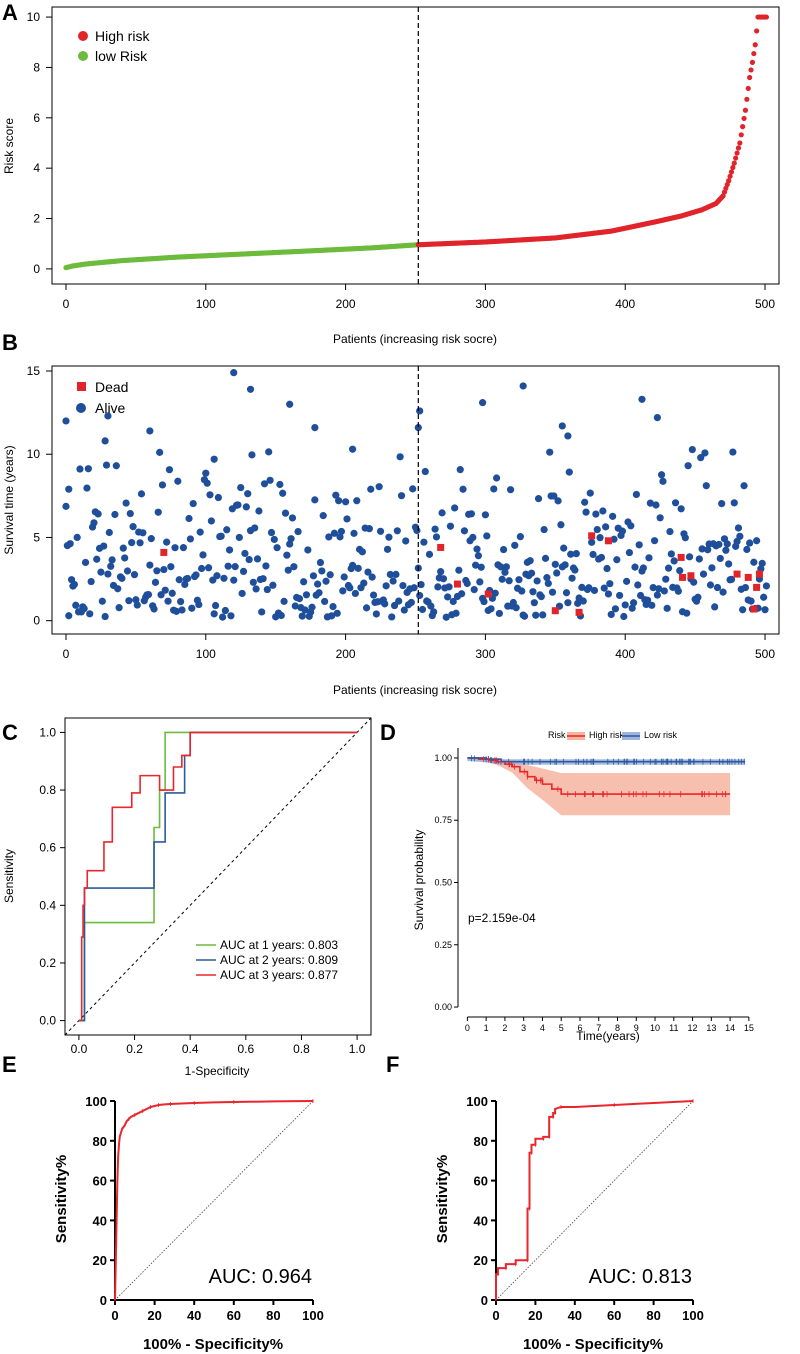  Describe the element at coordinates (47, 790) in the screenshot. I see `c-ytick-label: 0.8` at that location.